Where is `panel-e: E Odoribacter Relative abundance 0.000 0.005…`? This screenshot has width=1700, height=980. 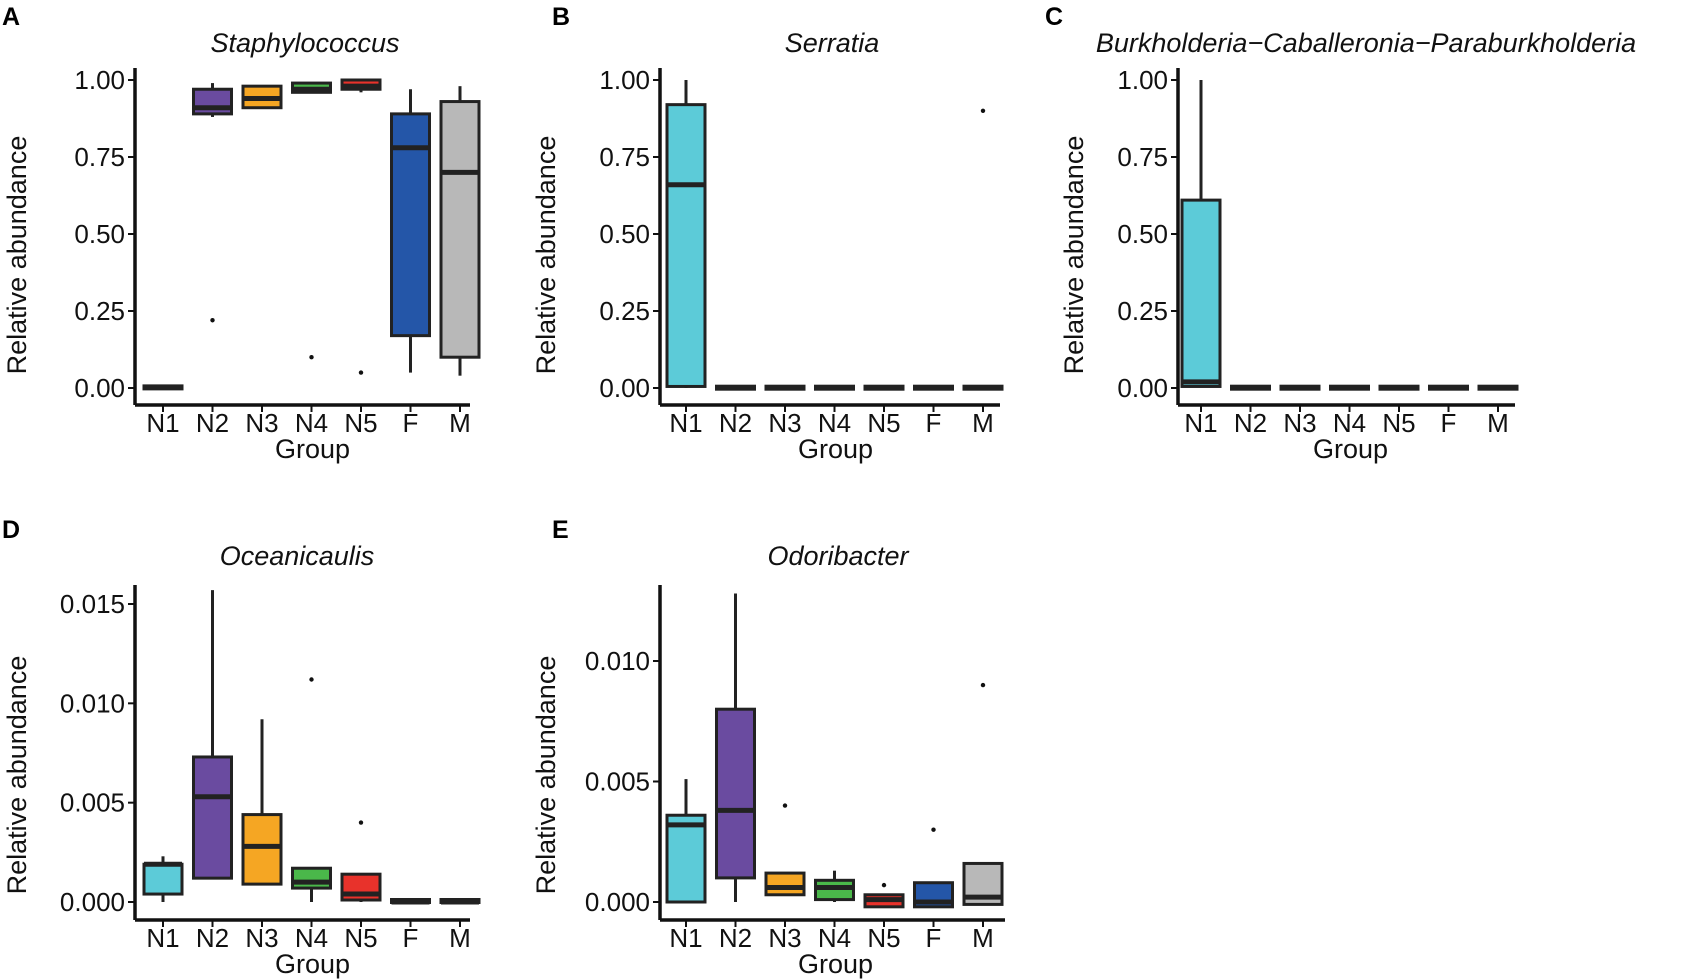
panel-e: E Odoribacter Relative abundance 0.000 0.005… is located at coordinates (768, 747).